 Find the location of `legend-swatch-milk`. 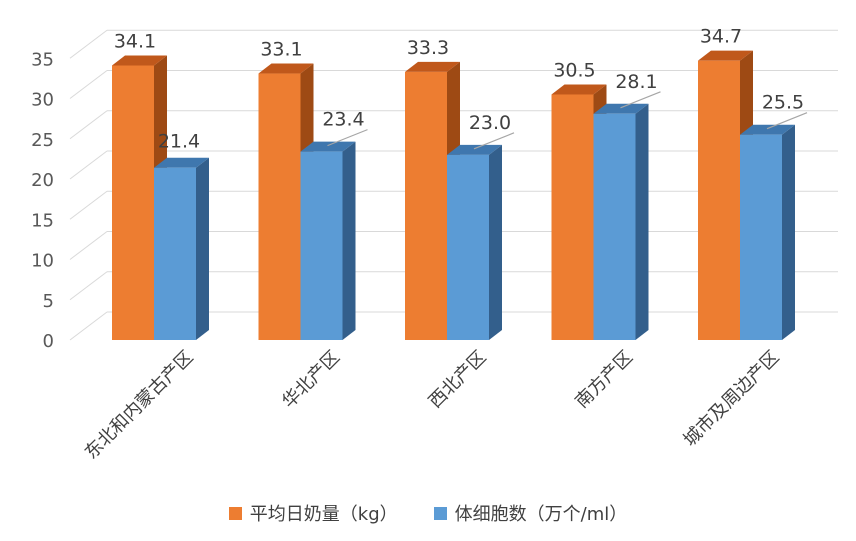

legend-swatch-milk is located at coordinates (235, 513).